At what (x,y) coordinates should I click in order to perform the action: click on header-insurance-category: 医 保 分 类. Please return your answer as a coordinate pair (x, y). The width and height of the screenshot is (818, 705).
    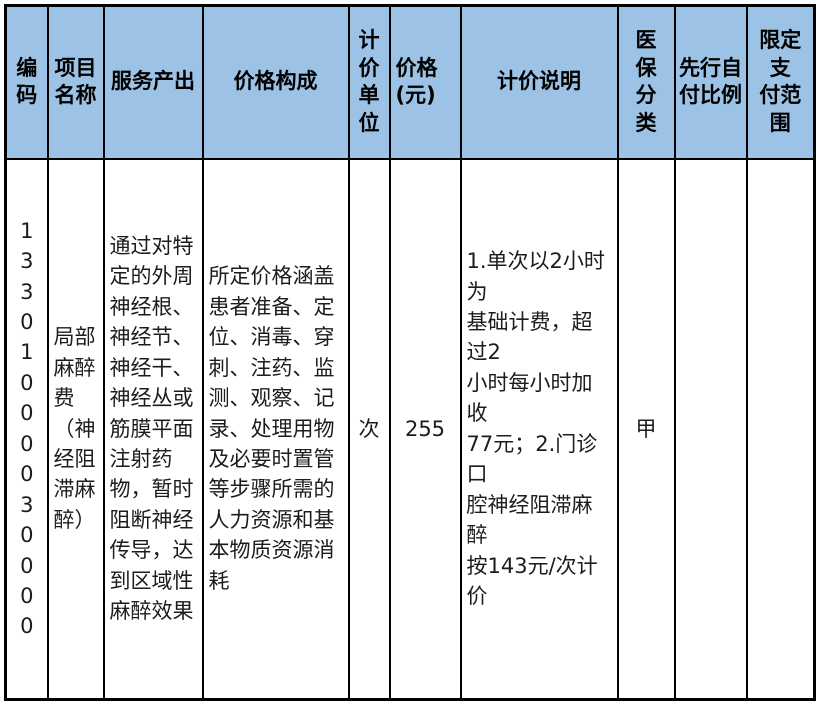
    Looking at the image, I should click on (646, 82).